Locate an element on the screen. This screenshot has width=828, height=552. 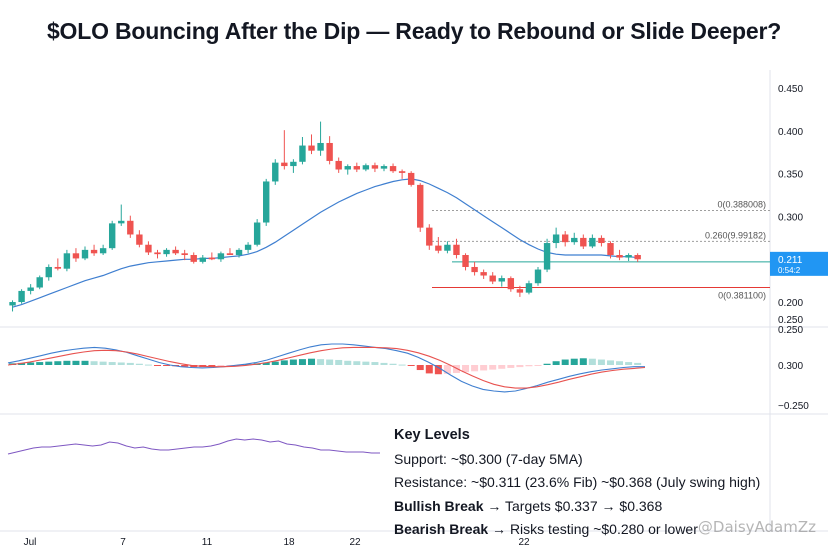
macd-panel is located at coordinates (326, 368).